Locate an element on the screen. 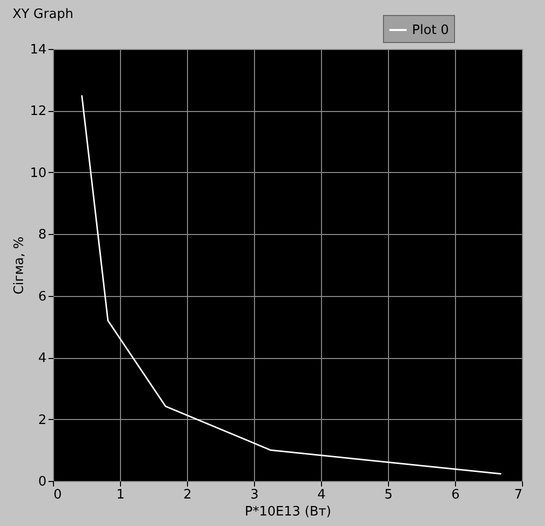 Image resolution: width=545 pixels, height=526 pixels. y-tick-label: 0 is located at coordinates (42, 482).